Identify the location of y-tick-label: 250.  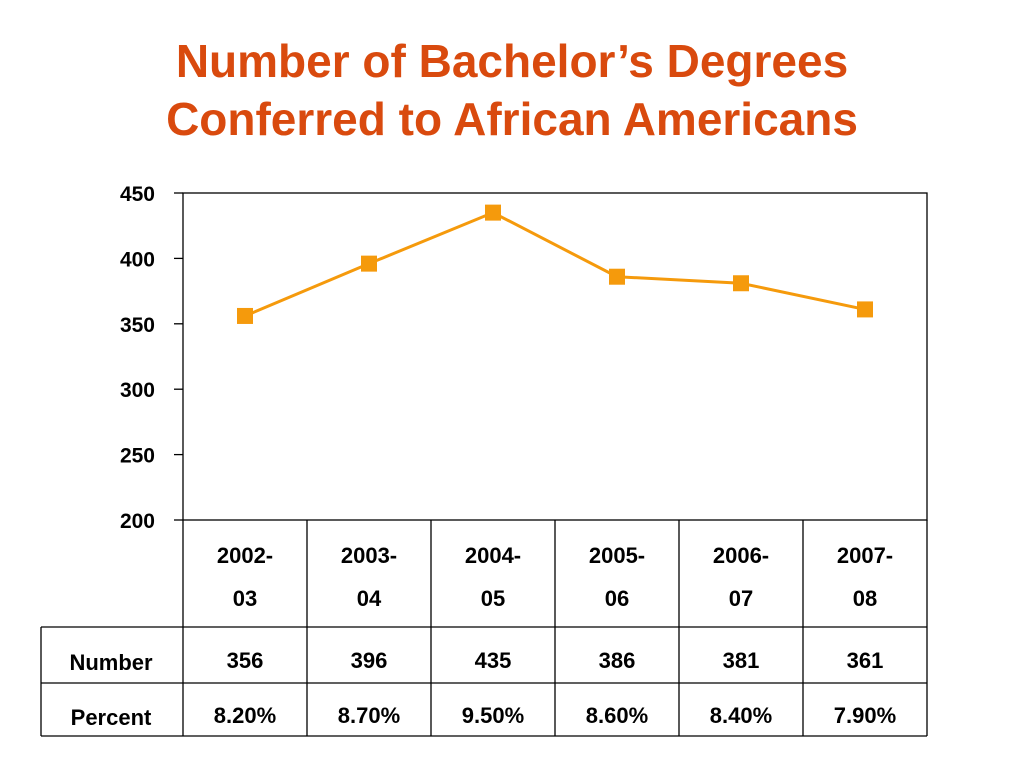
(137, 456).